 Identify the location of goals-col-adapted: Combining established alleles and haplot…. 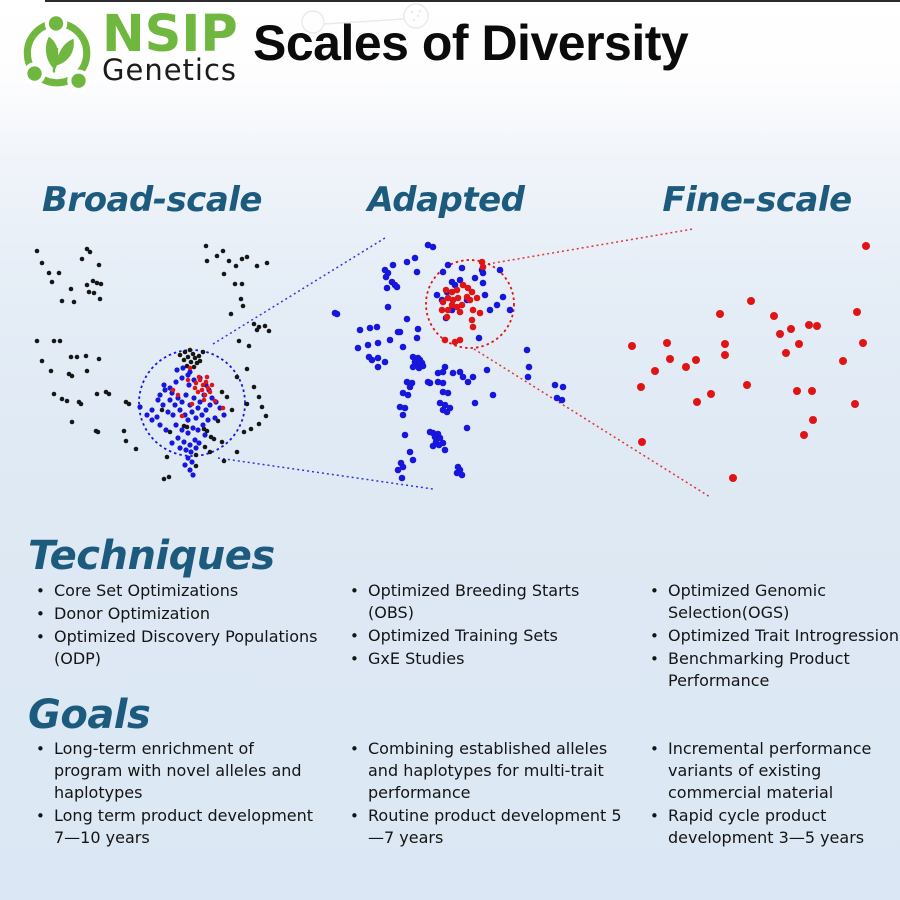
(472, 794).